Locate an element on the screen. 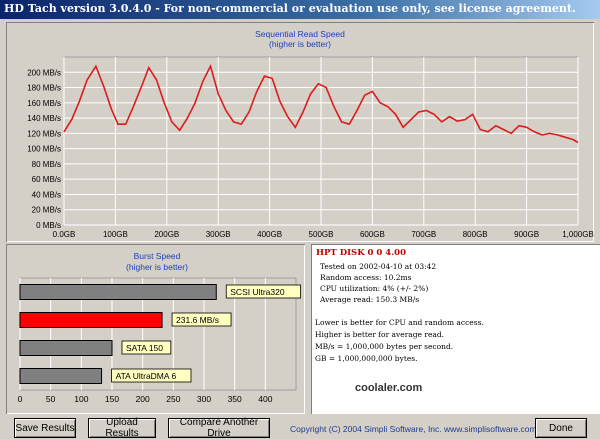 Image resolution: width=600 pixels, height=439 pixels. seq-y-tick-label: 180 MB/s is located at coordinates (44, 88).